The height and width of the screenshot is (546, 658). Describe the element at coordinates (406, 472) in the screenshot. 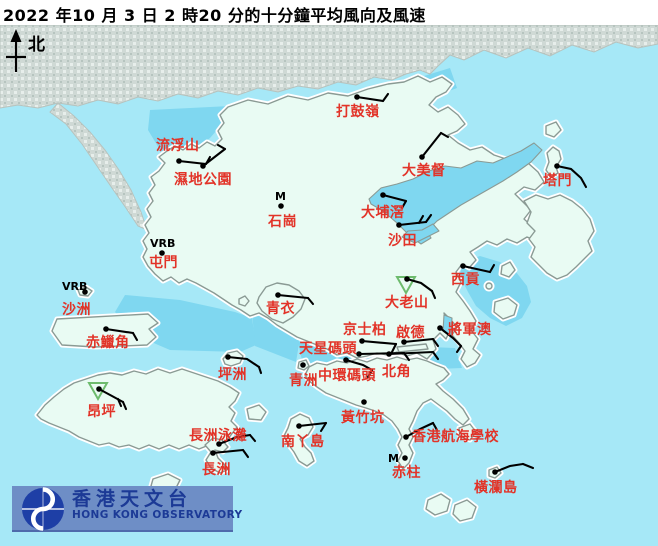

I see `station-label: 赤柱` at that location.